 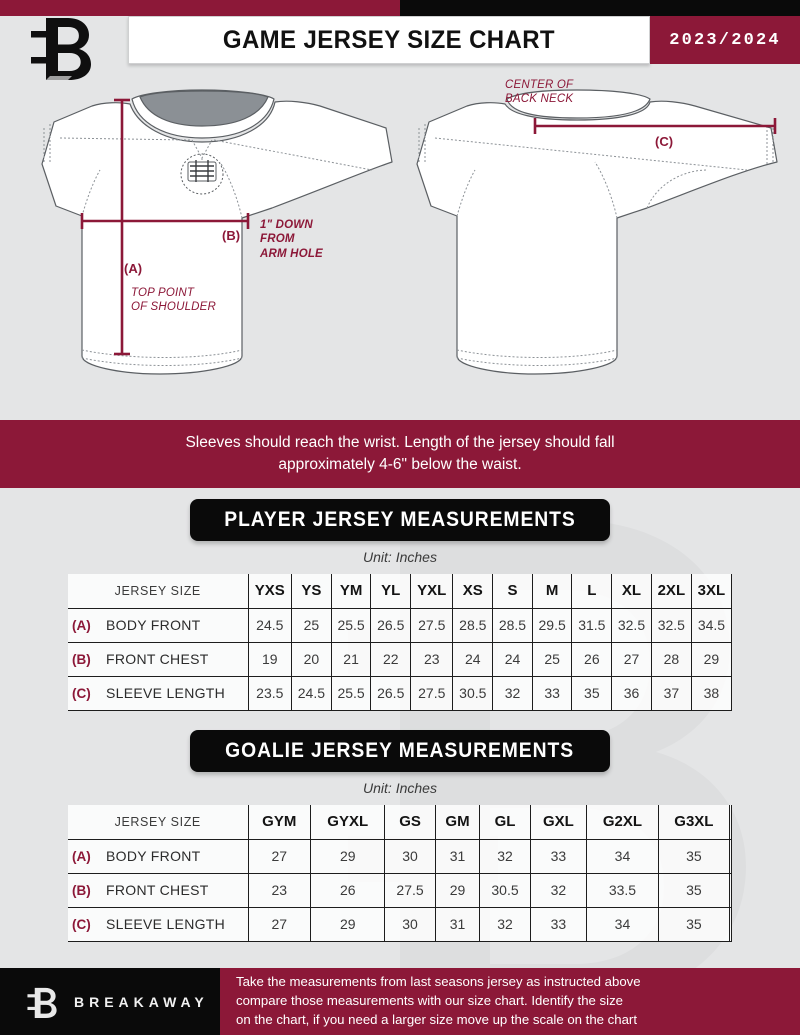 I want to click on page-title-band: GAME JERSEY SIZE CHART, so click(x=389, y=40).